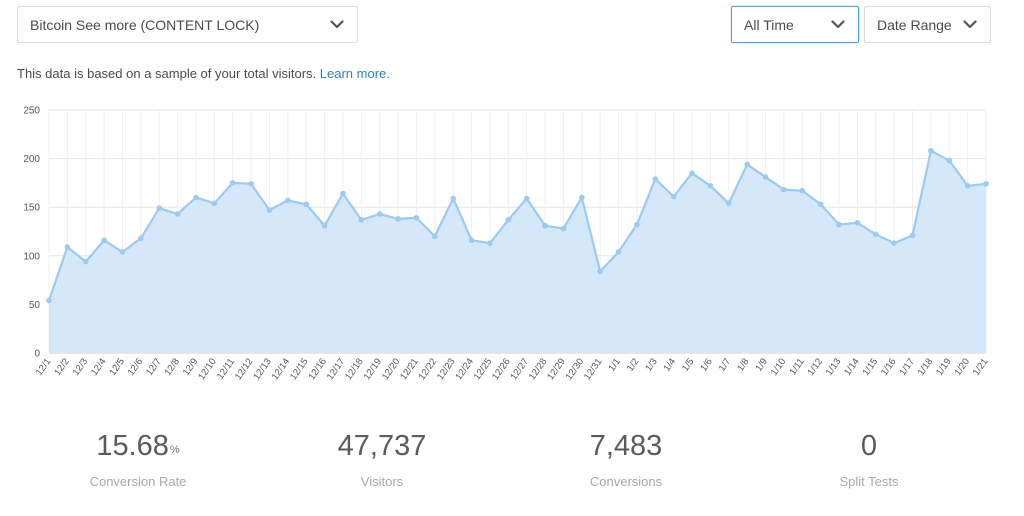 This screenshot has height=516, width=1024. Describe the element at coordinates (172, 366) in the screenshot. I see `x-tick-label: 12/8` at that location.